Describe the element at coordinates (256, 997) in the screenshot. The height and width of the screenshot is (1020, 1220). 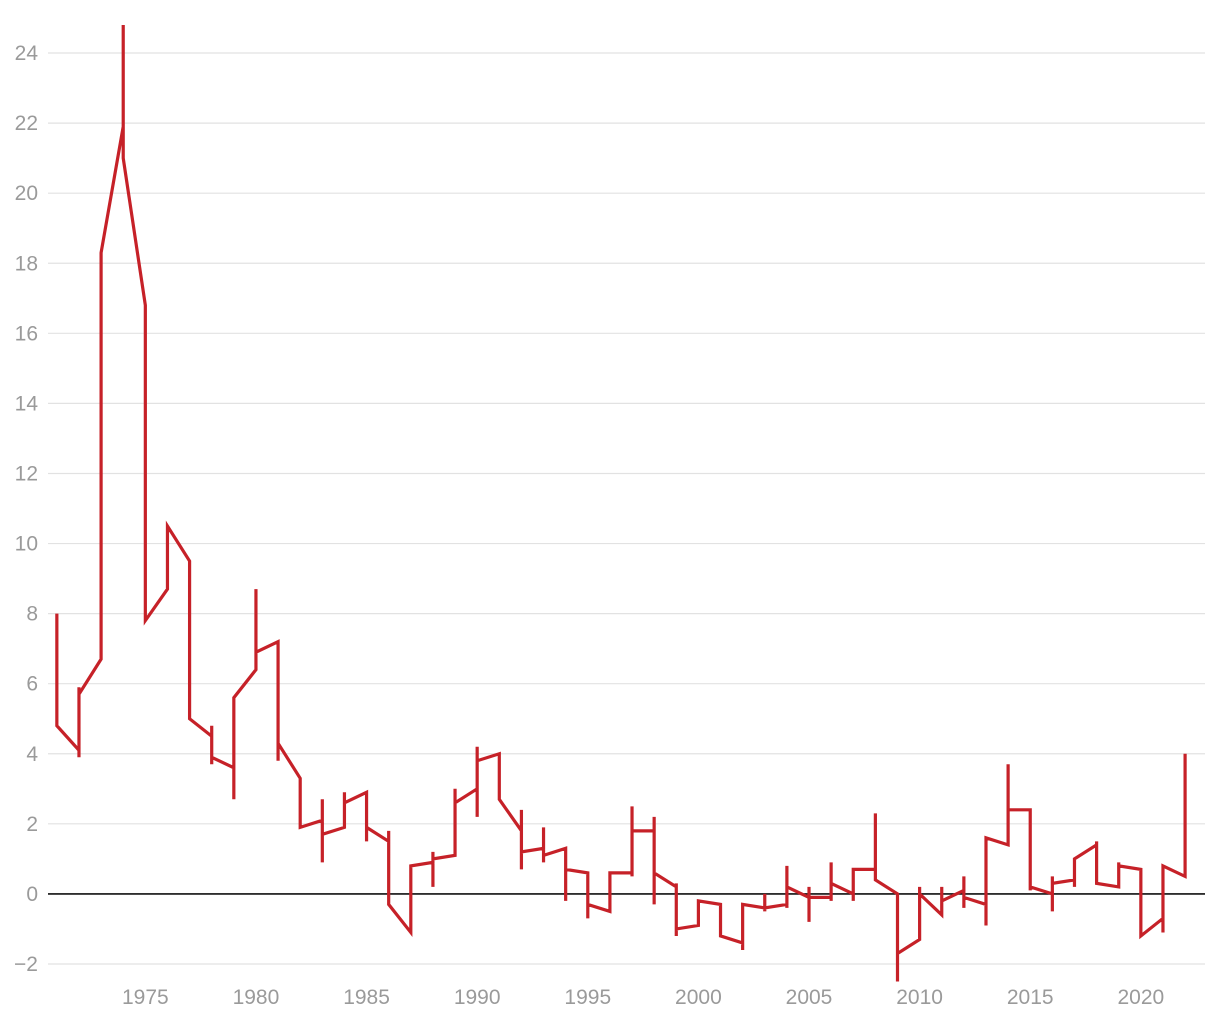
I see `x-tick-label: 1980` at that location.